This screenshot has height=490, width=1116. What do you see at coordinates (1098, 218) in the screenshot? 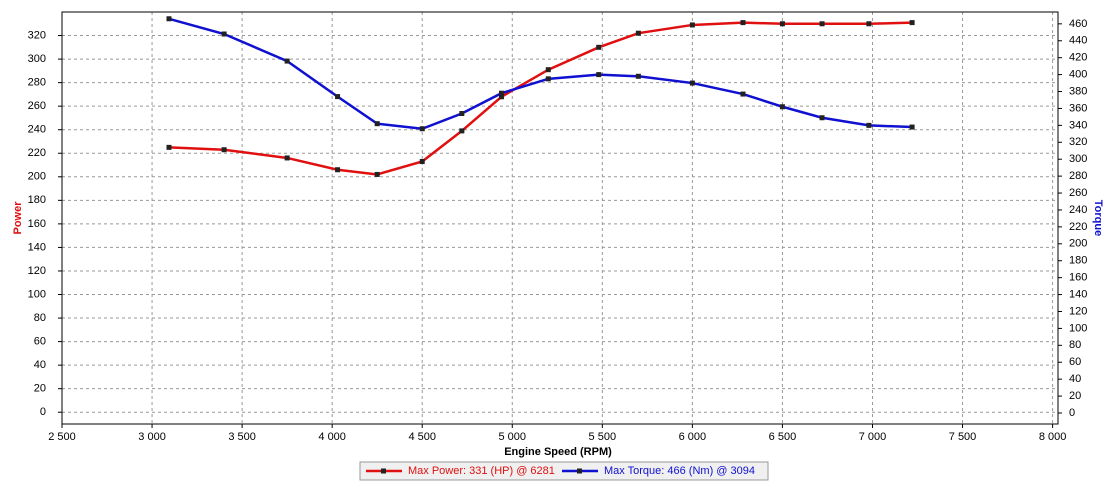
I see `y2-axis-title: Torque` at bounding box center [1098, 218].